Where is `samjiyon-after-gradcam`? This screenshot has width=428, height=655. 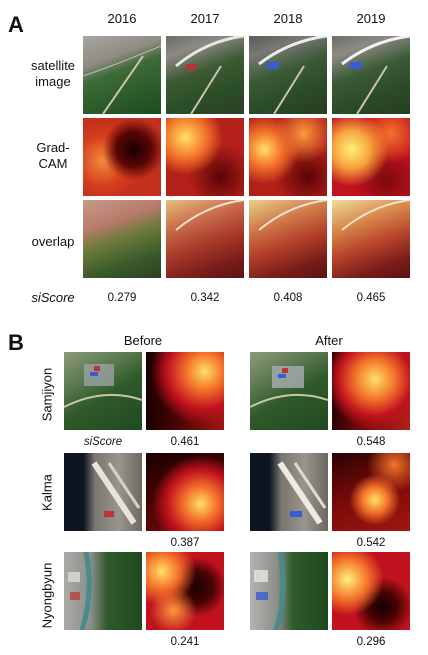
samjiyon-after-gradcam is located at coordinates (371, 391).